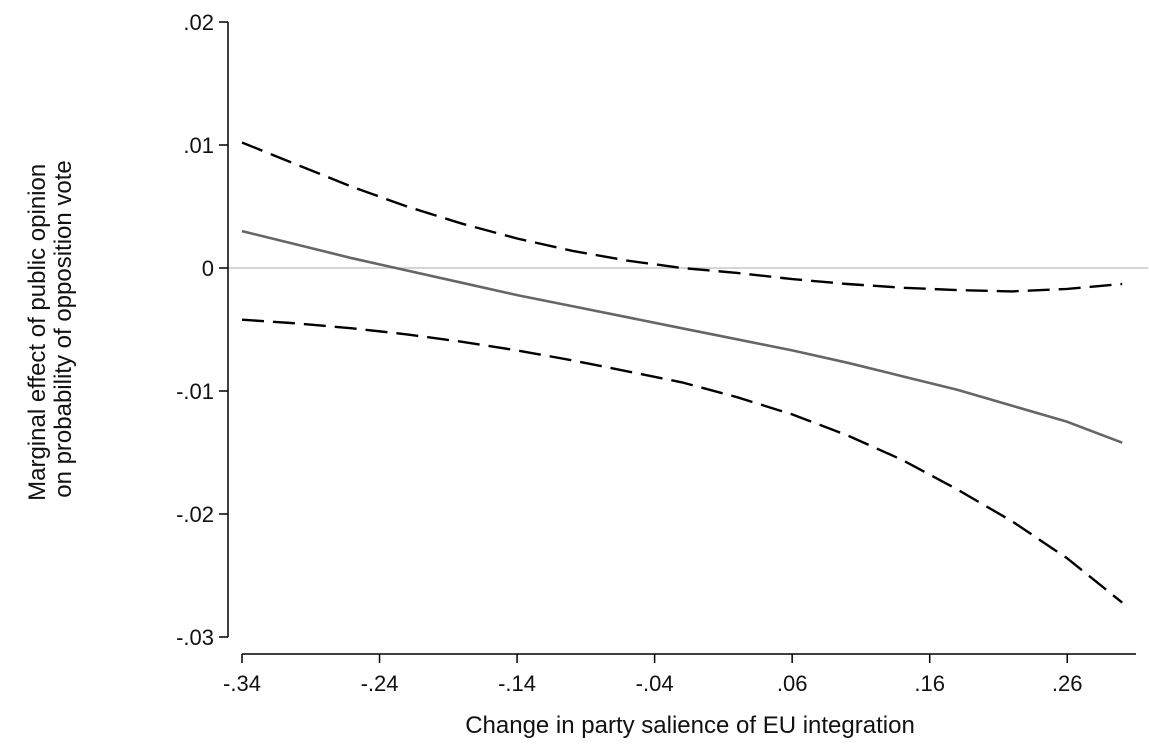  What do you see at coordinates (792, 683) in the screenshot?
I see `x-tick-label: .06` at bounding box center [792, 683].